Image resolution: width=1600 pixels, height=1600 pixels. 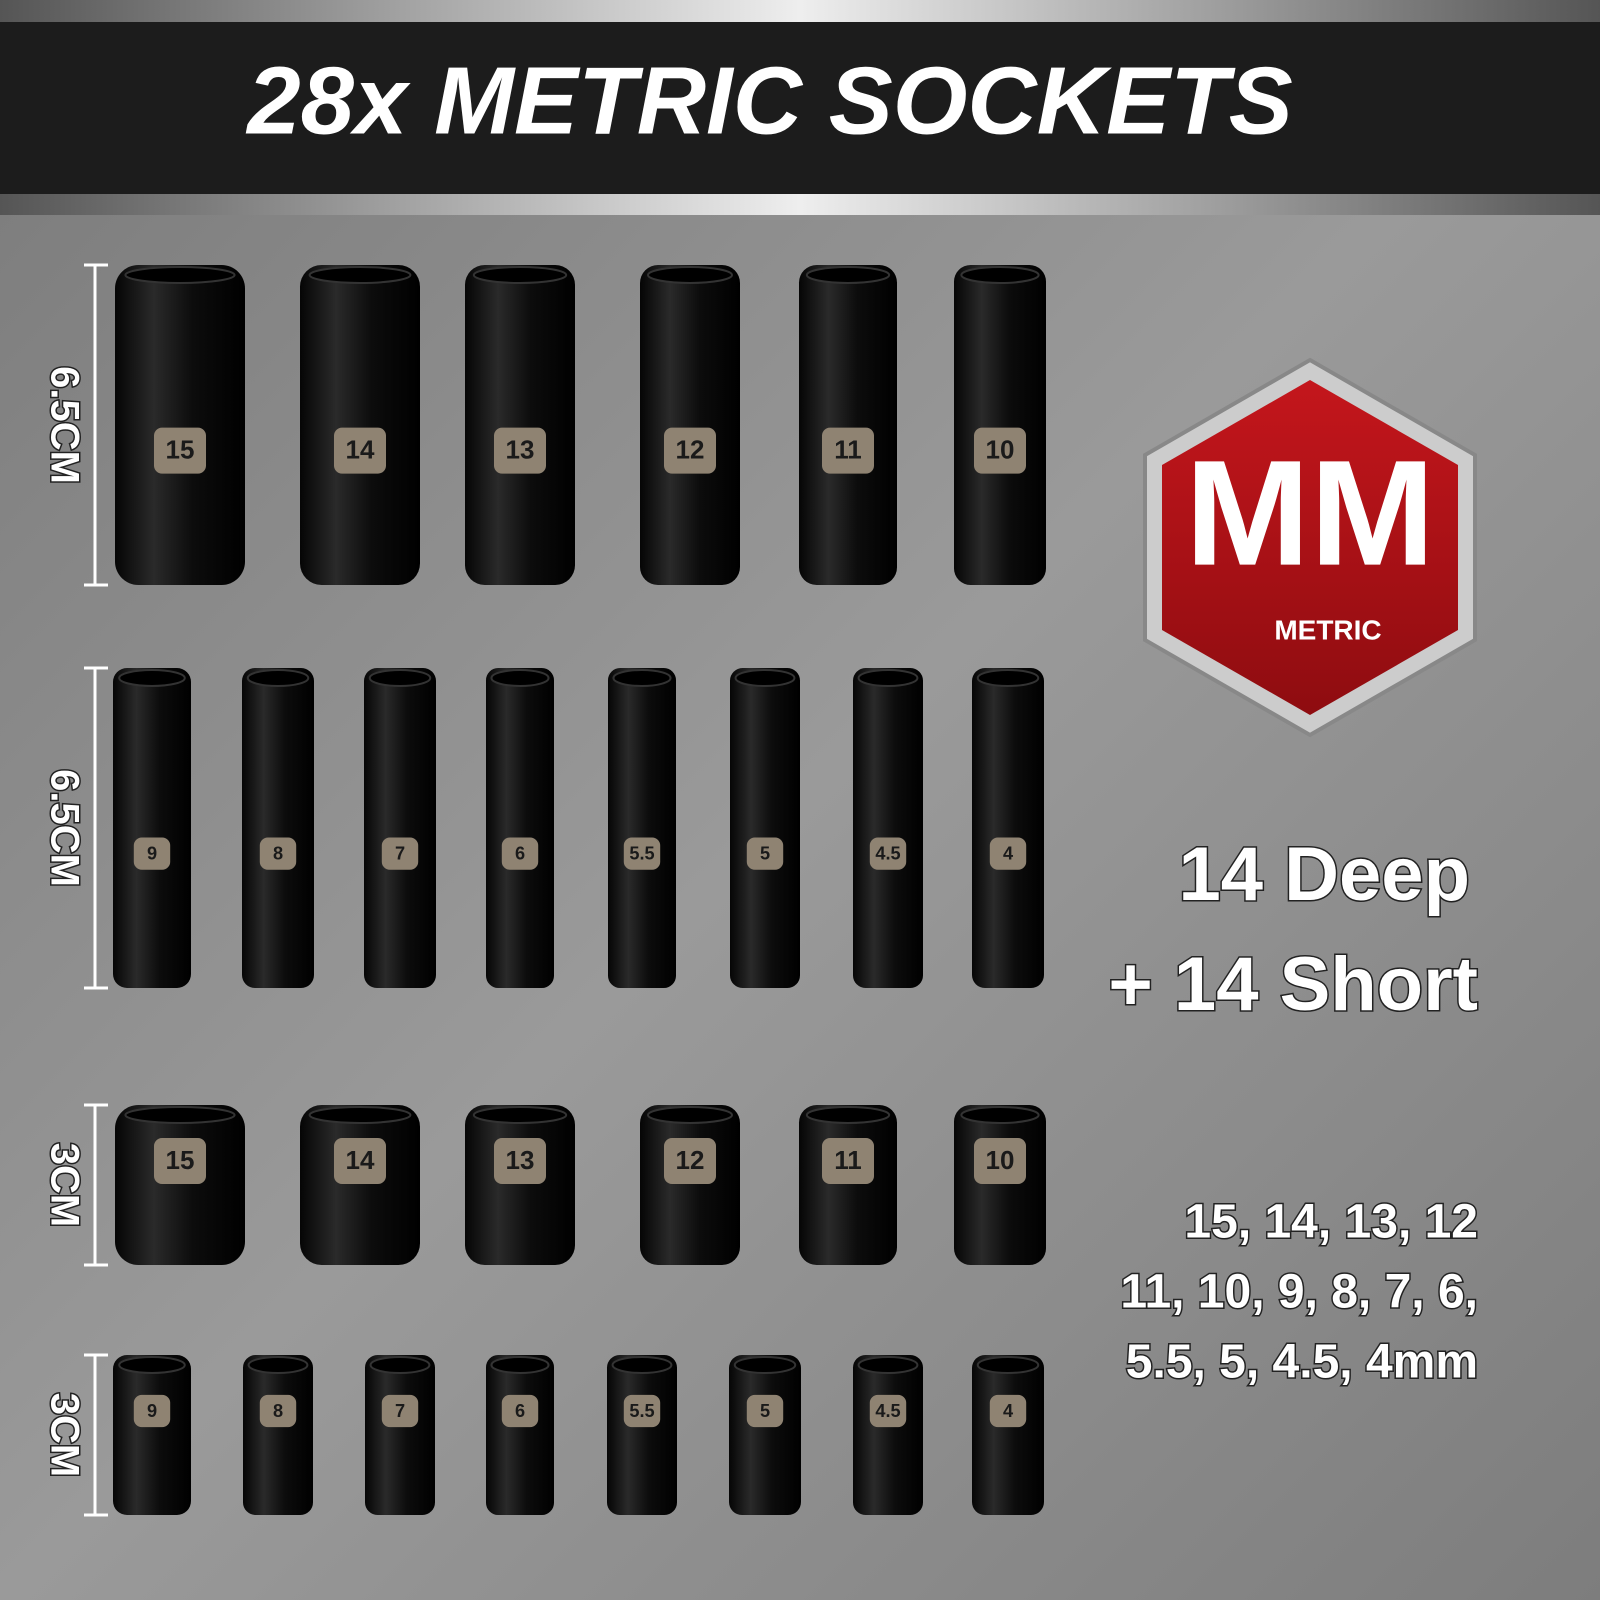 What do you see at coordinates (1293, 984) in the screenshot?
I see `summary-line: + 14 Short` at bounding box center [1293, 984].